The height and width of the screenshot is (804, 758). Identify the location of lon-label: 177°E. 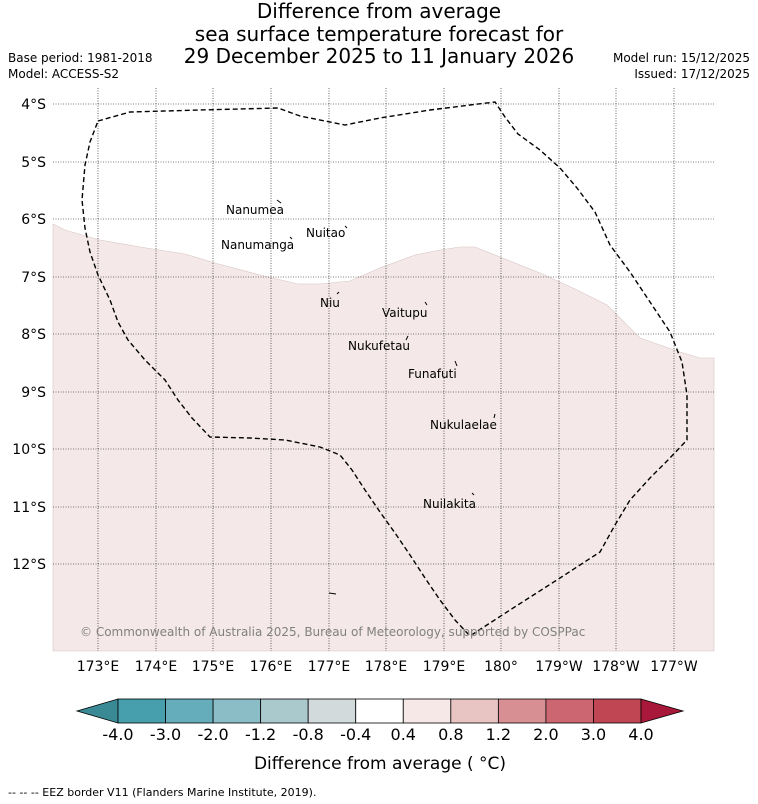
(329, 667).